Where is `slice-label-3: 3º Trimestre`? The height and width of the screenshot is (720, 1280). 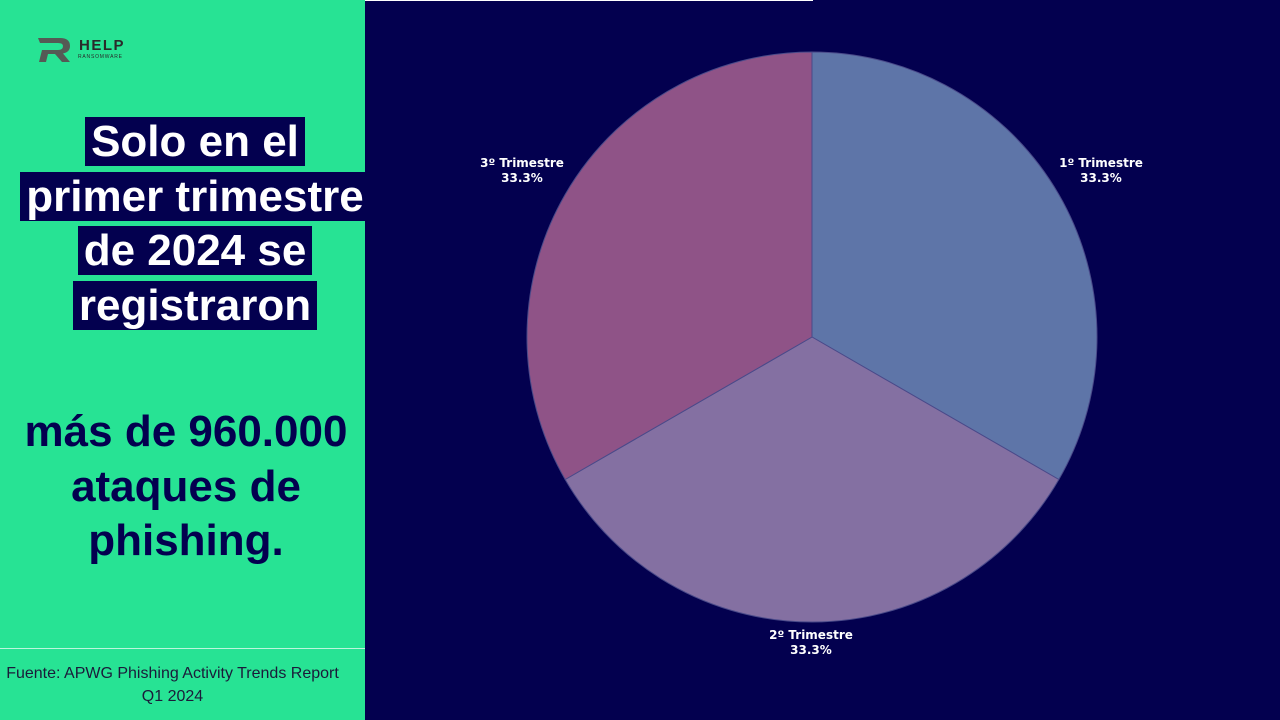 slice-label-3: 3º Trimestre is located at coordinates (522, 163).